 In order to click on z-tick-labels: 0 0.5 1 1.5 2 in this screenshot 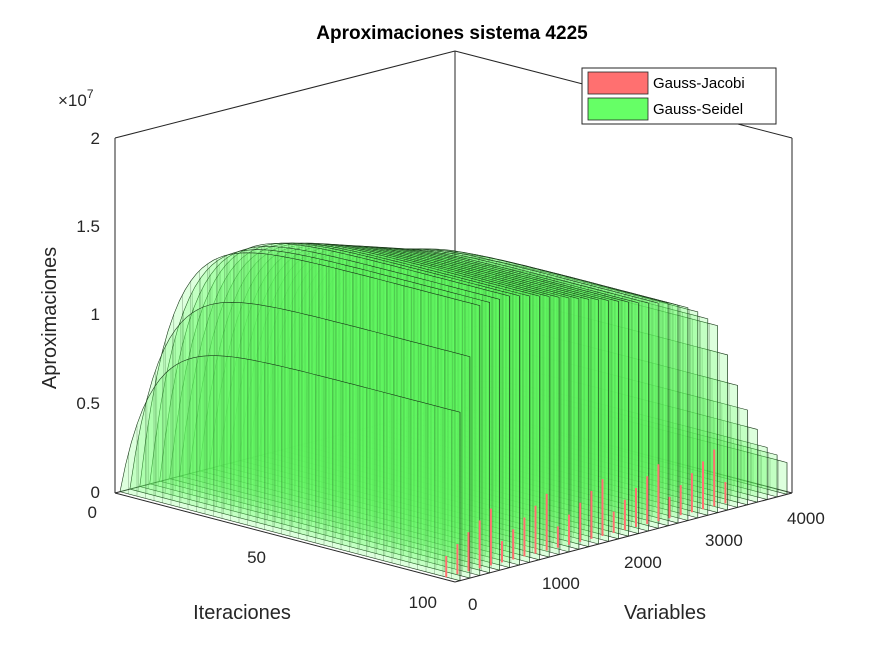, I will do `click(88, 315)`.